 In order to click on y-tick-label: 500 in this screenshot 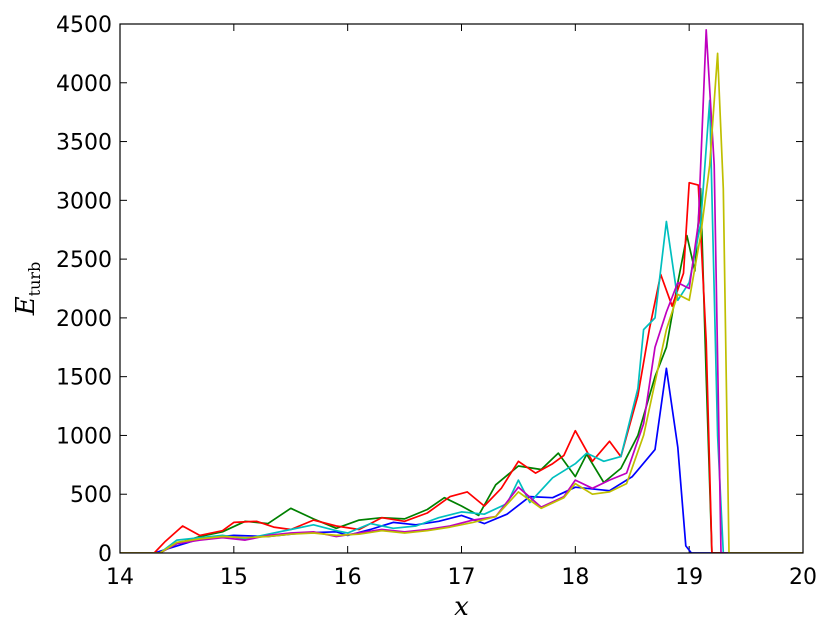, I will do `click(91, 495)`.